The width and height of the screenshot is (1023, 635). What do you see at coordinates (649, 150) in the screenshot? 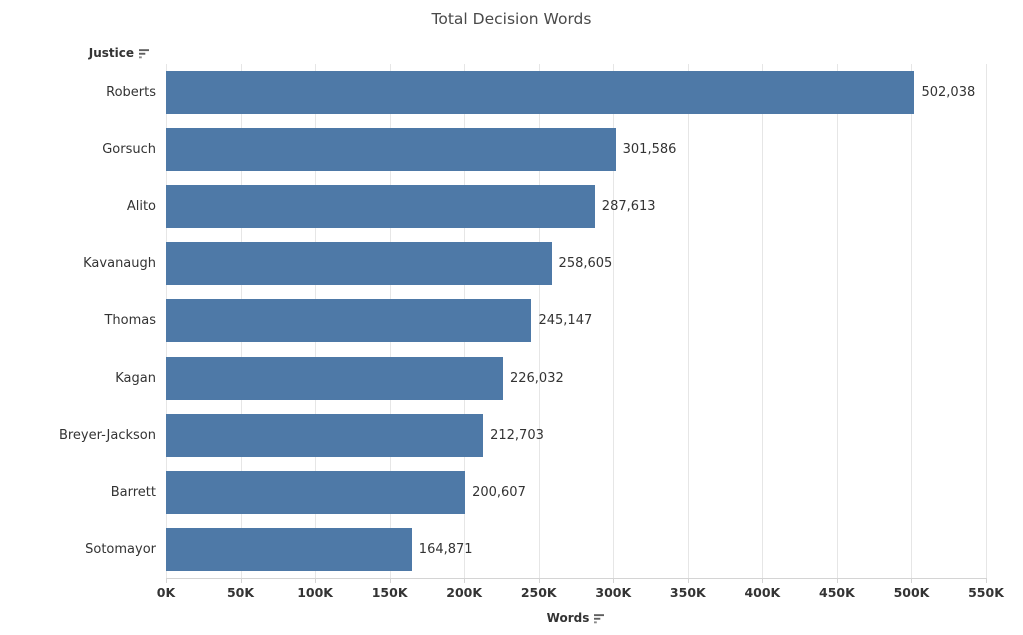
I see `value-label: 301,586` at bounding box center [649, 150].